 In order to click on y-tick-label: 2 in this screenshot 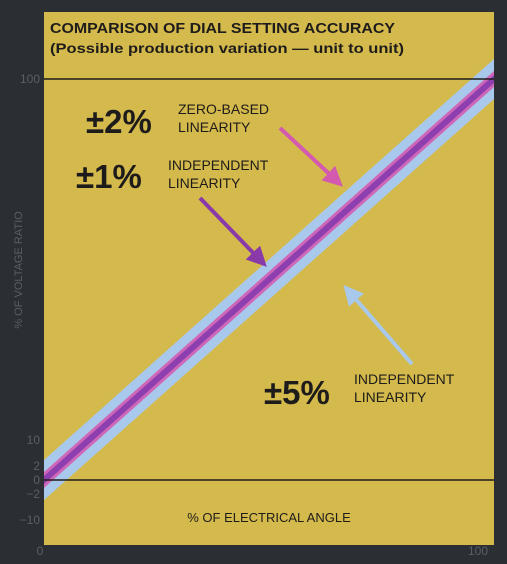, I will do `click(36, 466)`.